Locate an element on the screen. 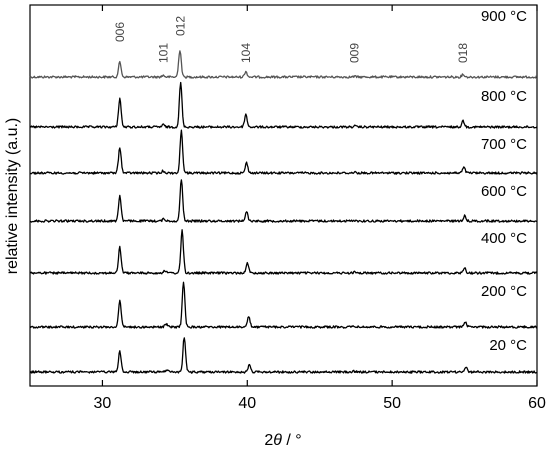 The width and height of the screenshot is (550, 456). series-trace-700c is located at coordinates (283, 152).